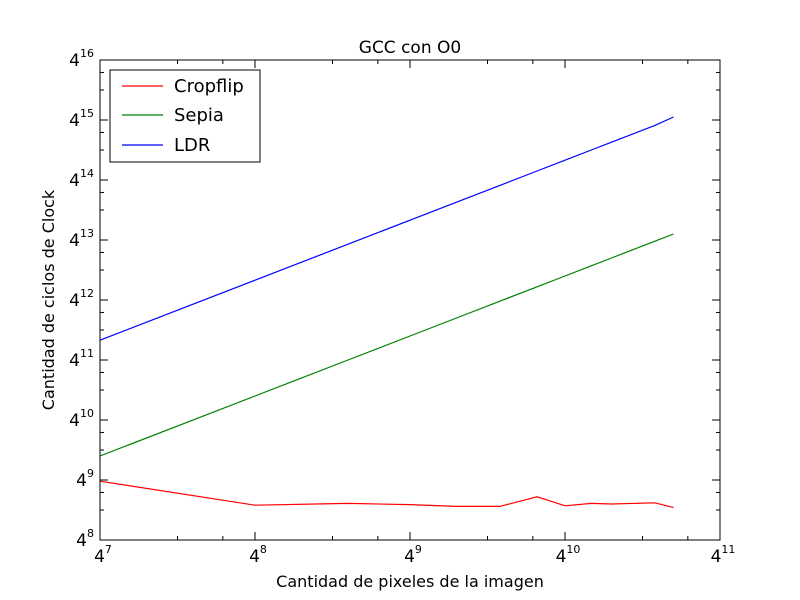  Describe the element at coordinates (81, 179) in the screenshot. I see `y-tick-label: 414` at that location.